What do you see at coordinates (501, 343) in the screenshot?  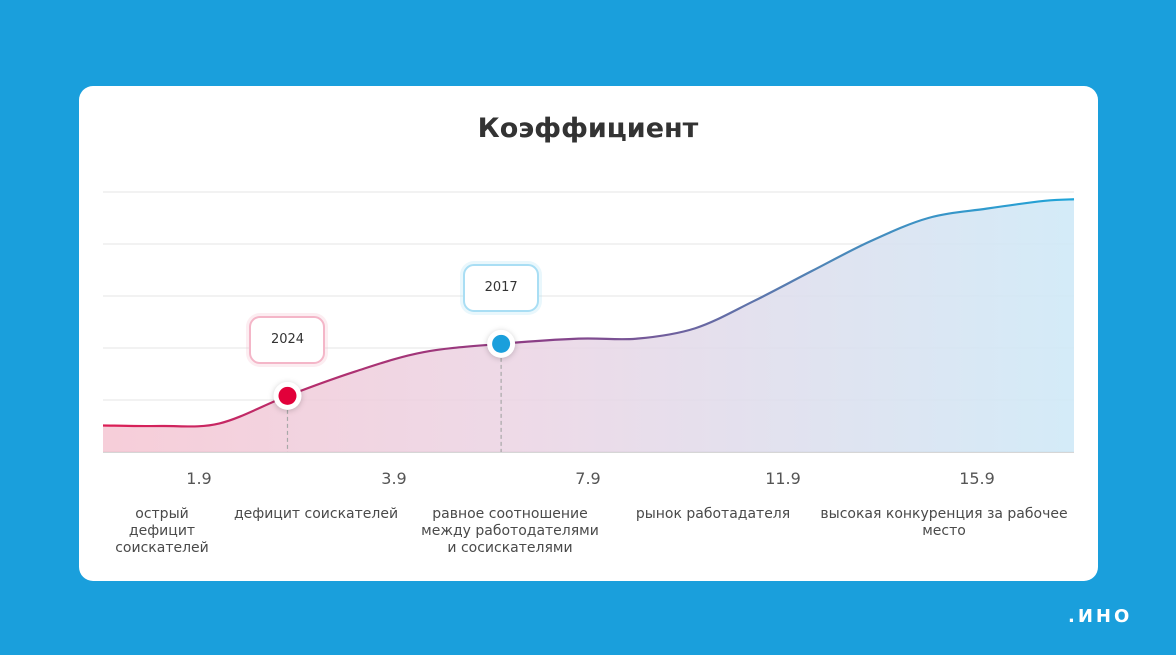 I see `marker-point-2017` at bounding box center [501, 343].